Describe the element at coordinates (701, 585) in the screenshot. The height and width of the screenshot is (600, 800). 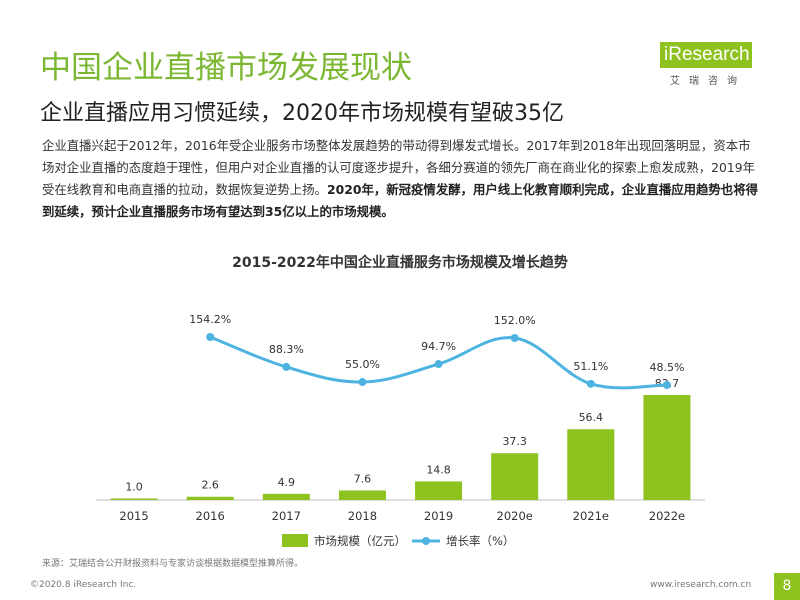
I see `website: www.iresearch.com.cn` at that location.